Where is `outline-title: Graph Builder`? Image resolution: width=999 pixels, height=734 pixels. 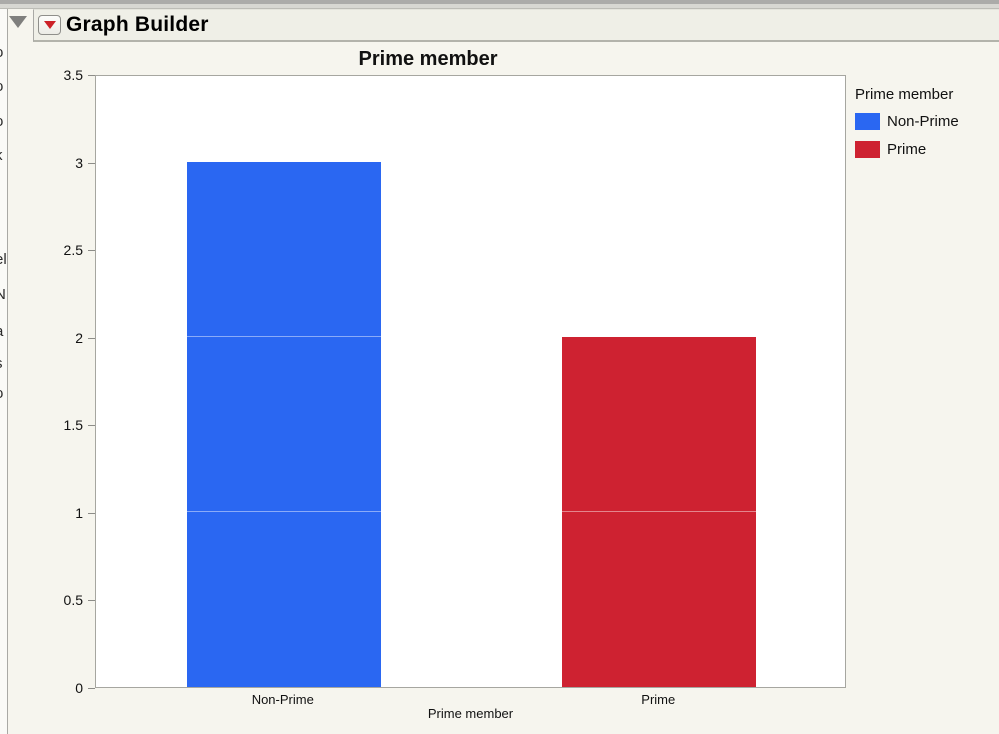 outline-title: Graph Builder is located at coordinates (137, 24).